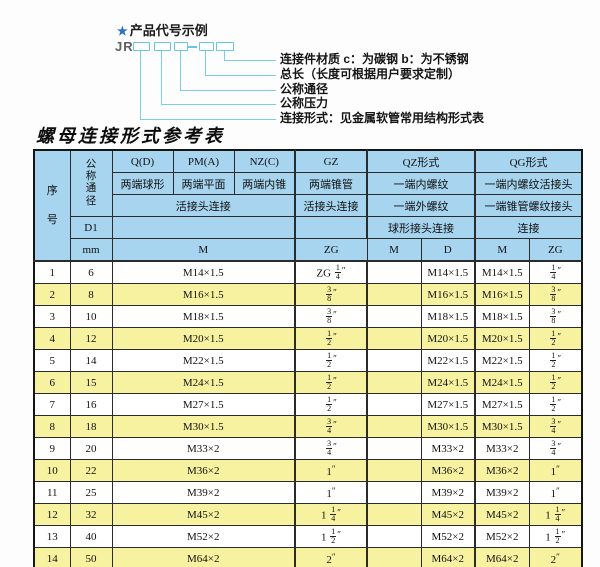 The width and height of the screenshot is (600, 567). What do you see at coordinates (203, 272) in the screenshot?
I see `cell-m: M14×1.5` at bounding box center [203, 272].